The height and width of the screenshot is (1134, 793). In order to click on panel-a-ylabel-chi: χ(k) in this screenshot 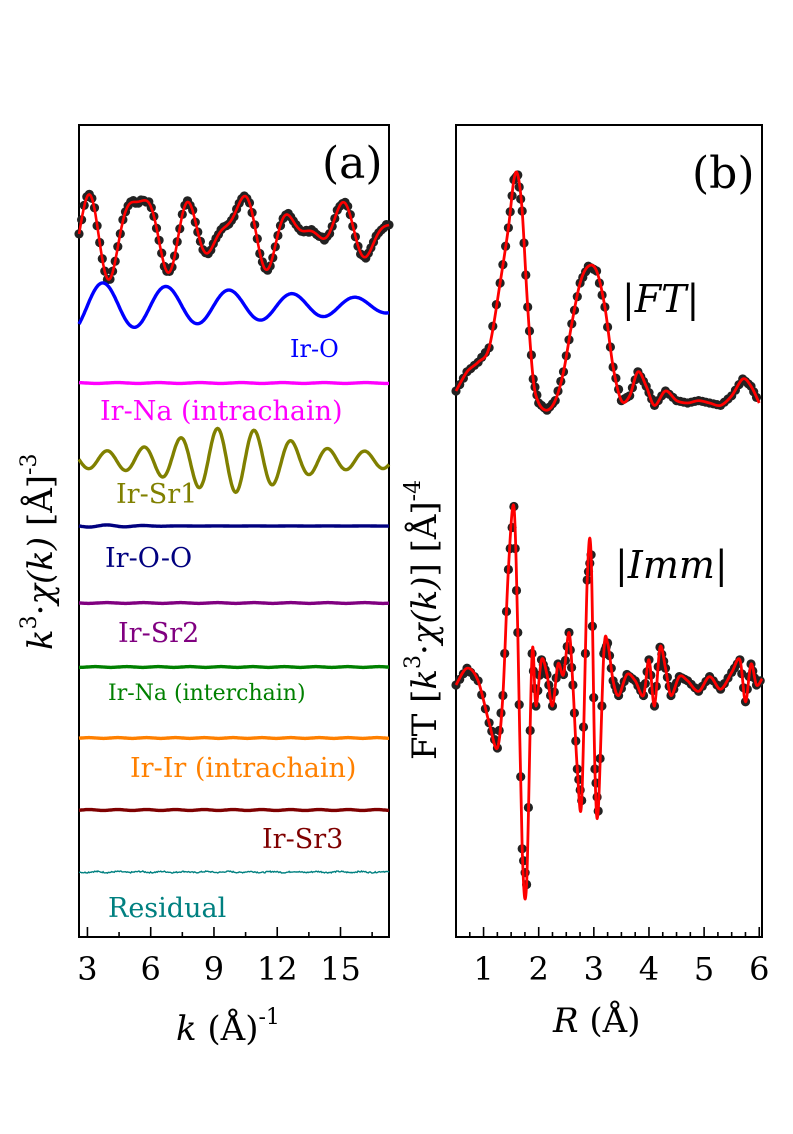, I will do `click(41, 572)`.